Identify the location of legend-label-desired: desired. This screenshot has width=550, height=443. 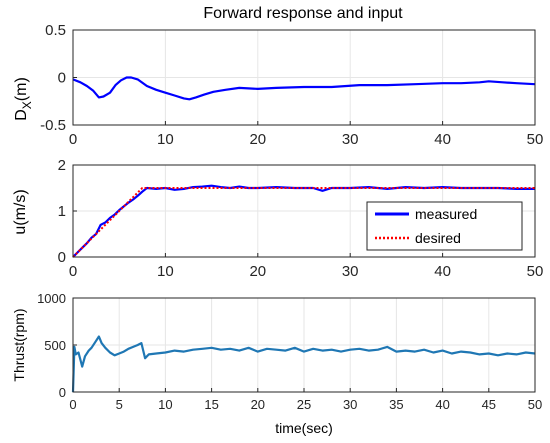
(438, 238).